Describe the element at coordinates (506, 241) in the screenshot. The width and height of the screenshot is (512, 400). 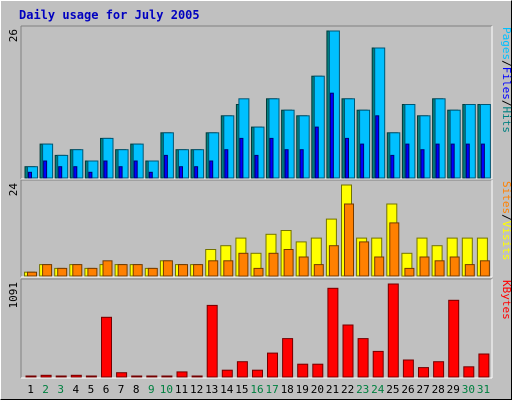
I see `legend-entry-visits: Visits` at that location.